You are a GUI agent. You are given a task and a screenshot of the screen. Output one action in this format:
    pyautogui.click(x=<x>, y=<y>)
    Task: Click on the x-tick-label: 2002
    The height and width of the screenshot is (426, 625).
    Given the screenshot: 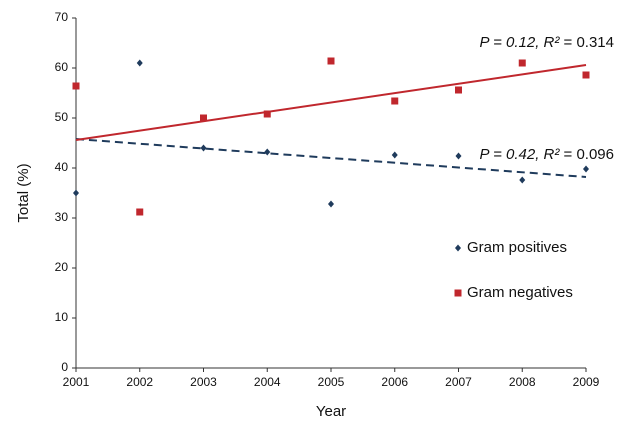 What is the action you would take?
    pyautogui.click(x=139, y=382)
    